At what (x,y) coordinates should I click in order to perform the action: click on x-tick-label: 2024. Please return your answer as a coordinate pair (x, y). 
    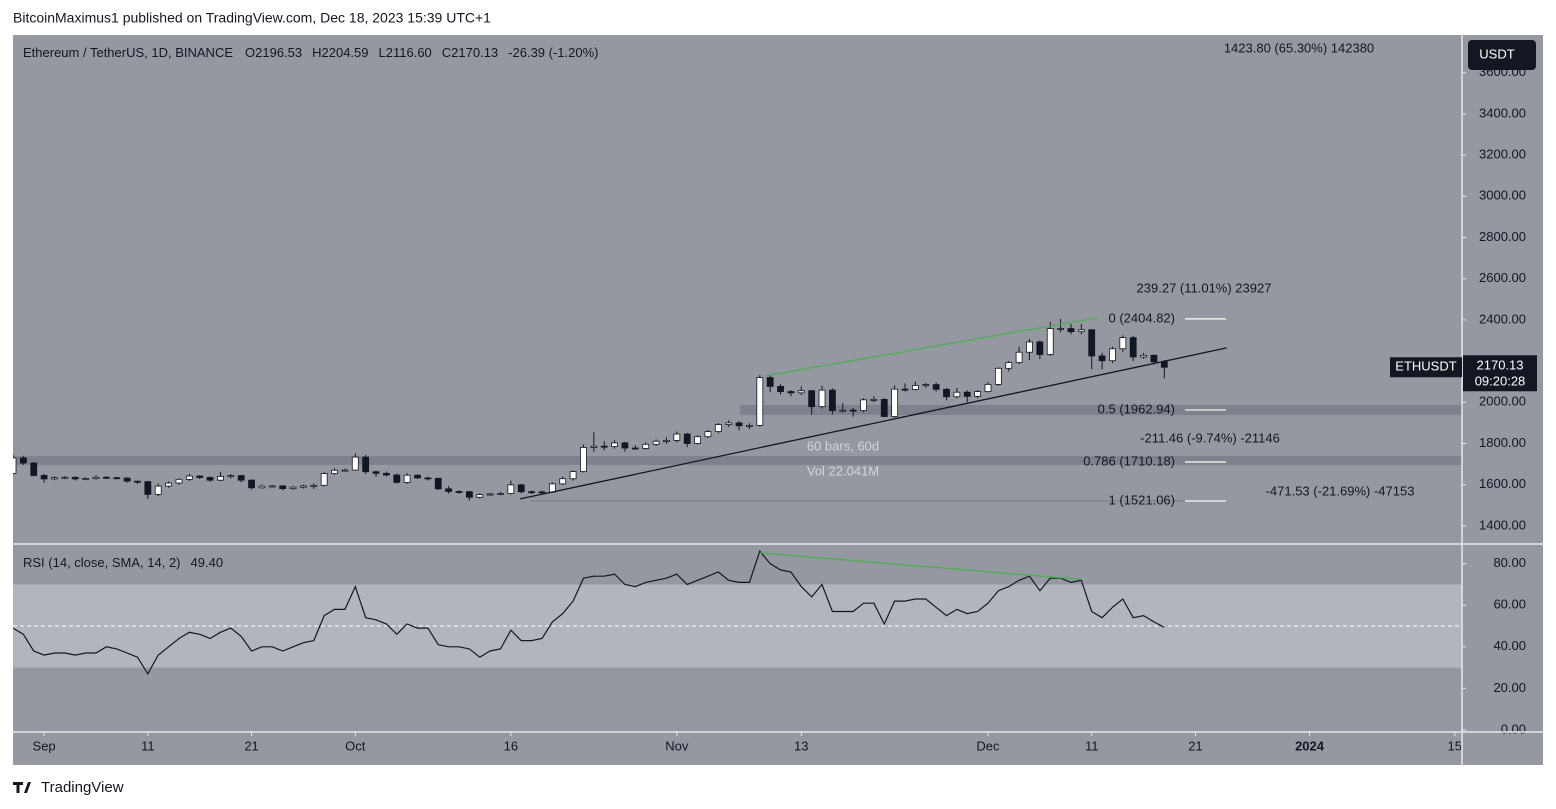
    Looking at the image, I should click on (1310, 745).